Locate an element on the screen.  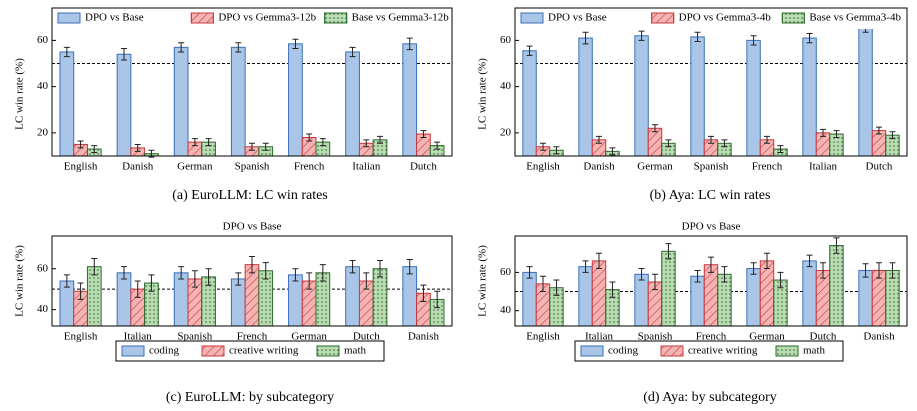
legend-label: coding is located at coordinates (164, 351).